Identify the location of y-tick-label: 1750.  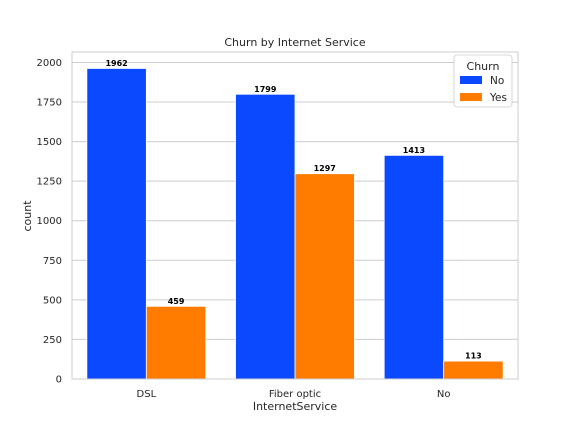
(49, 103).